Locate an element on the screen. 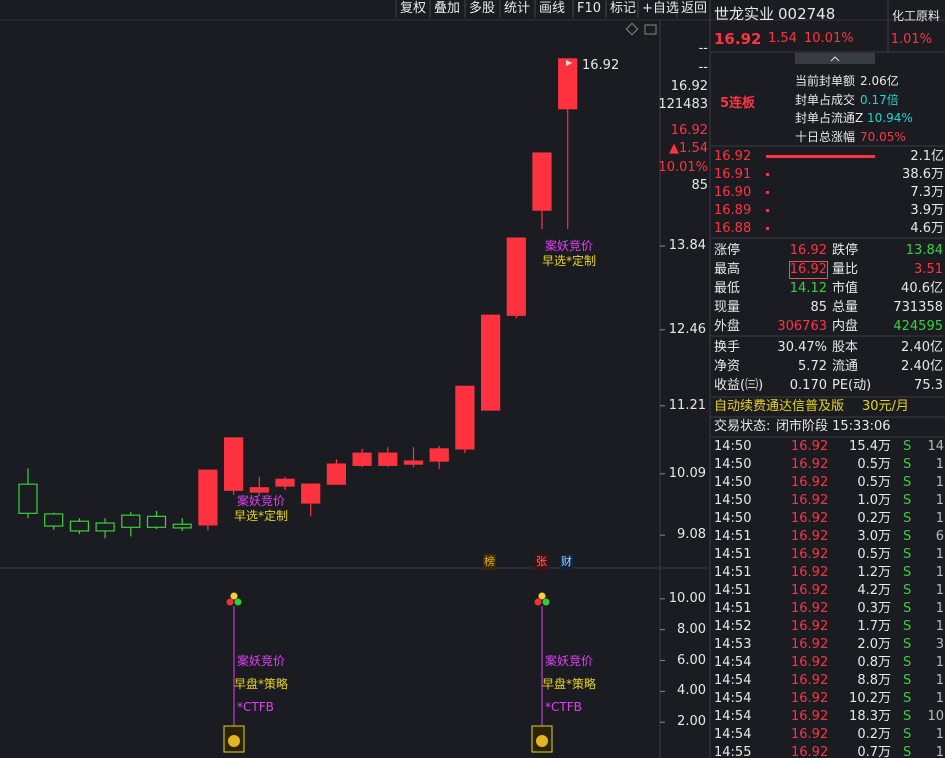 The image size is (945, 758). tick-volume: 8.8万 is located at coordinates (874, 680).